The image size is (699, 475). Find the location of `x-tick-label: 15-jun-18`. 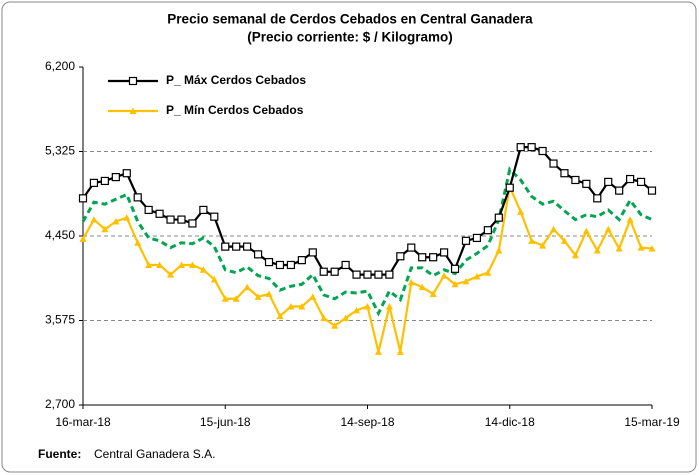

x-tick-label: 15-jun-18 is located at coordinates (225, 422).